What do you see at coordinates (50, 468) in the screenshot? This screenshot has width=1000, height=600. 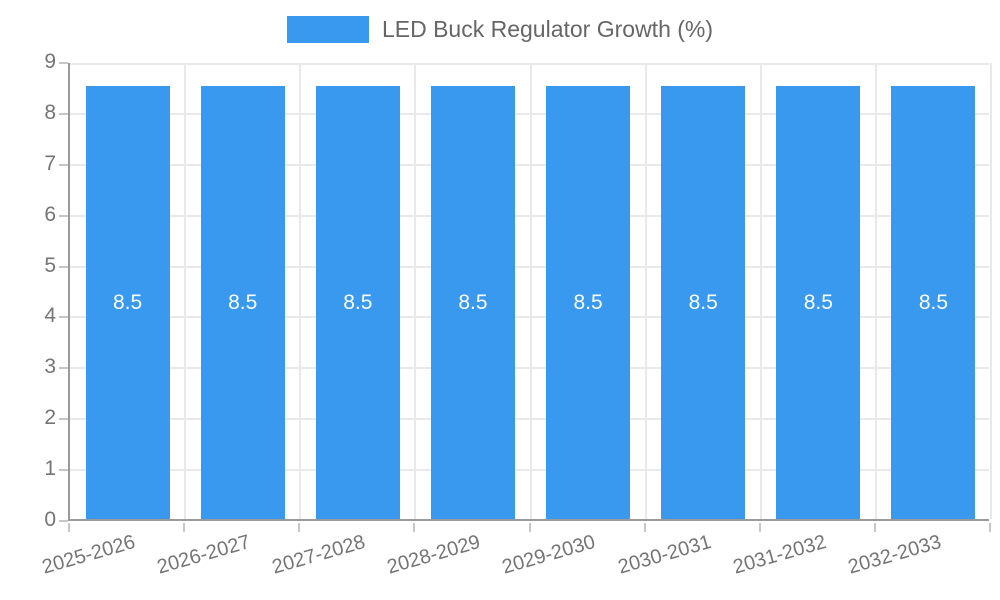 I see `y-tick-label: 1` at bounding box center [50, 468].